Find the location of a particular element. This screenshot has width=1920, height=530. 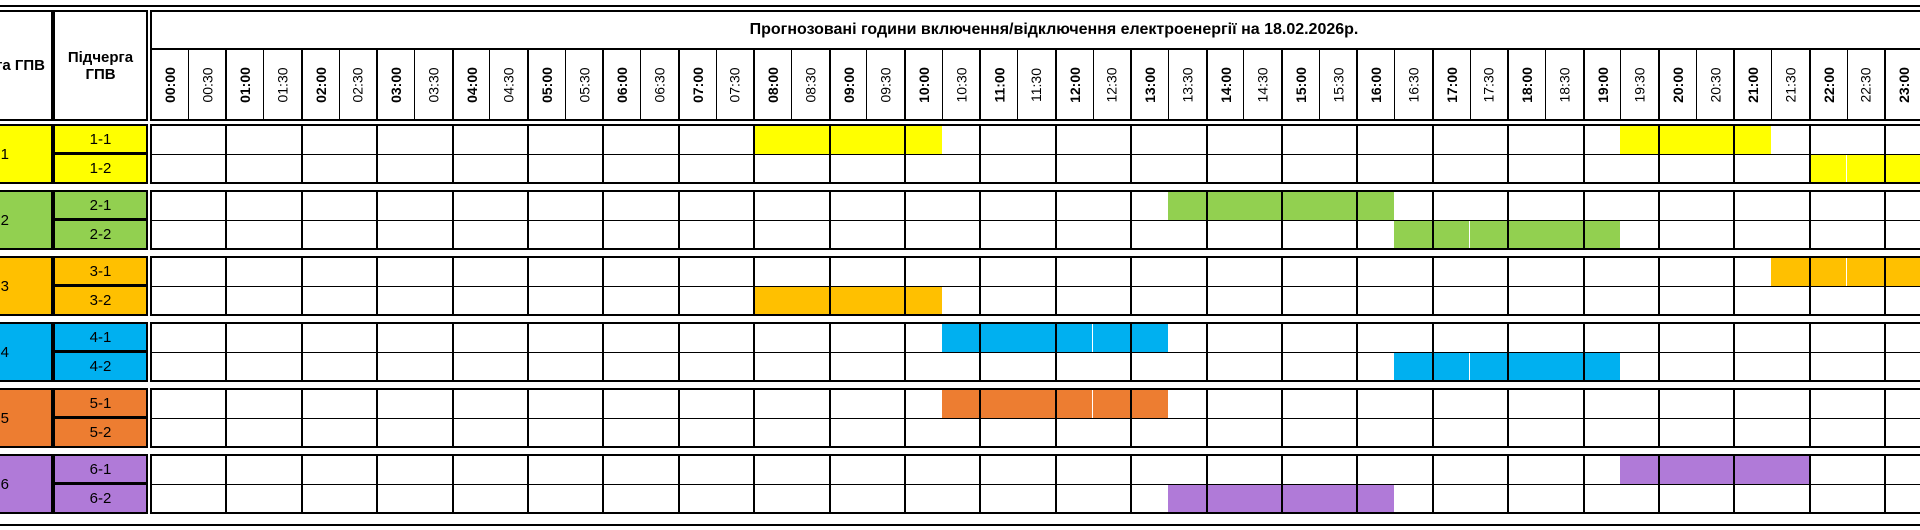

time-tick: 03:30 is located at coordinates (432, 85).